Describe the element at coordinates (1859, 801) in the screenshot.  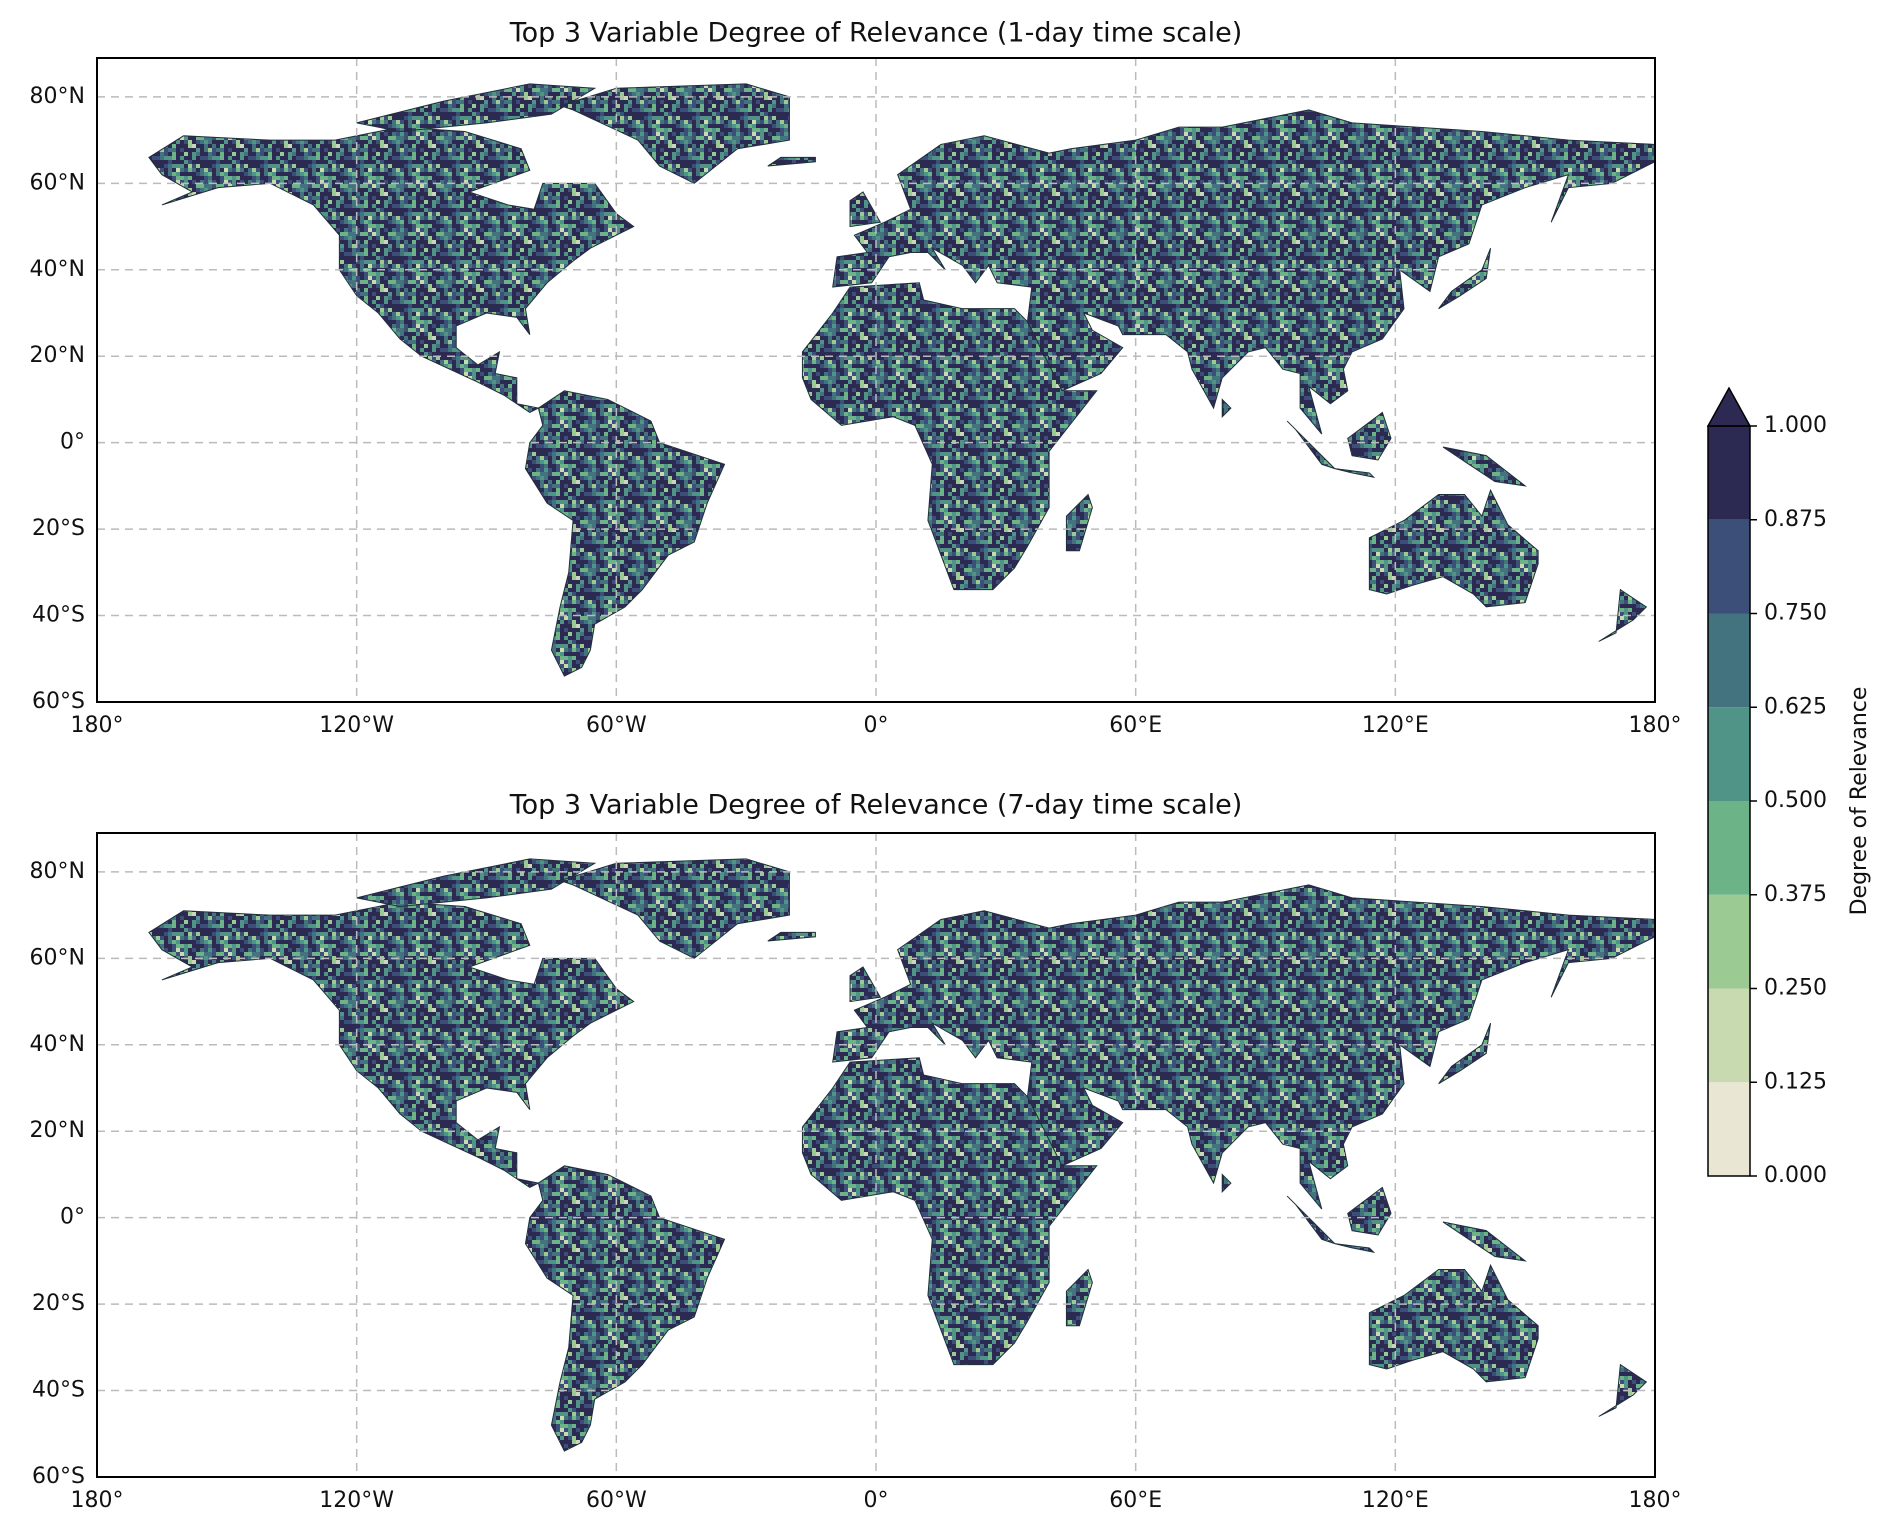
I see `colorbar-label: Degree of Relevance` at that location.